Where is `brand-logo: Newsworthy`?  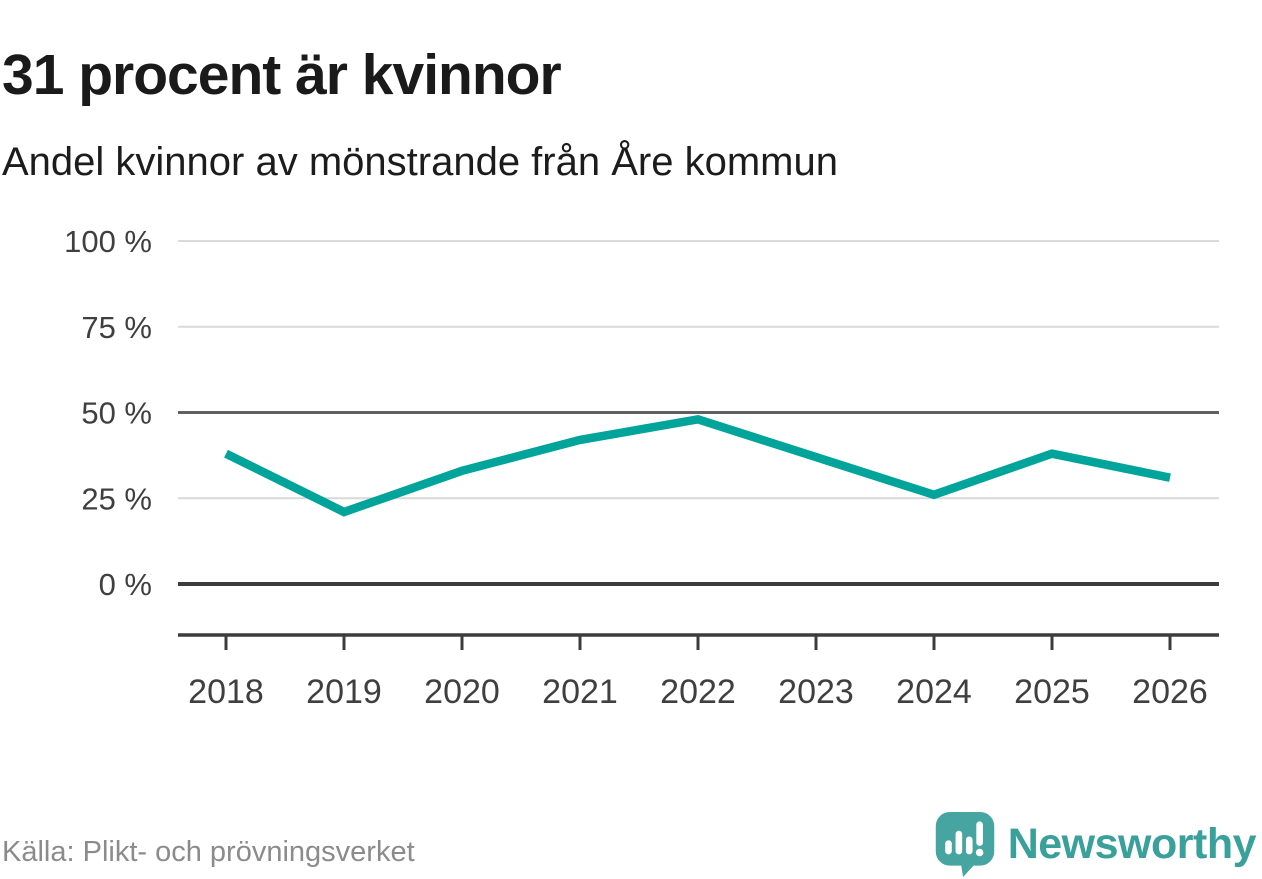
brand-logo: Newsworthy is located at coordinates (1095, 844).